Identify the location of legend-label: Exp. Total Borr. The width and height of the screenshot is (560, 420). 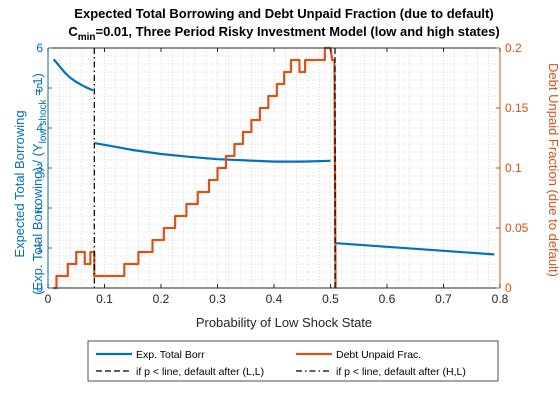
(170, 355).